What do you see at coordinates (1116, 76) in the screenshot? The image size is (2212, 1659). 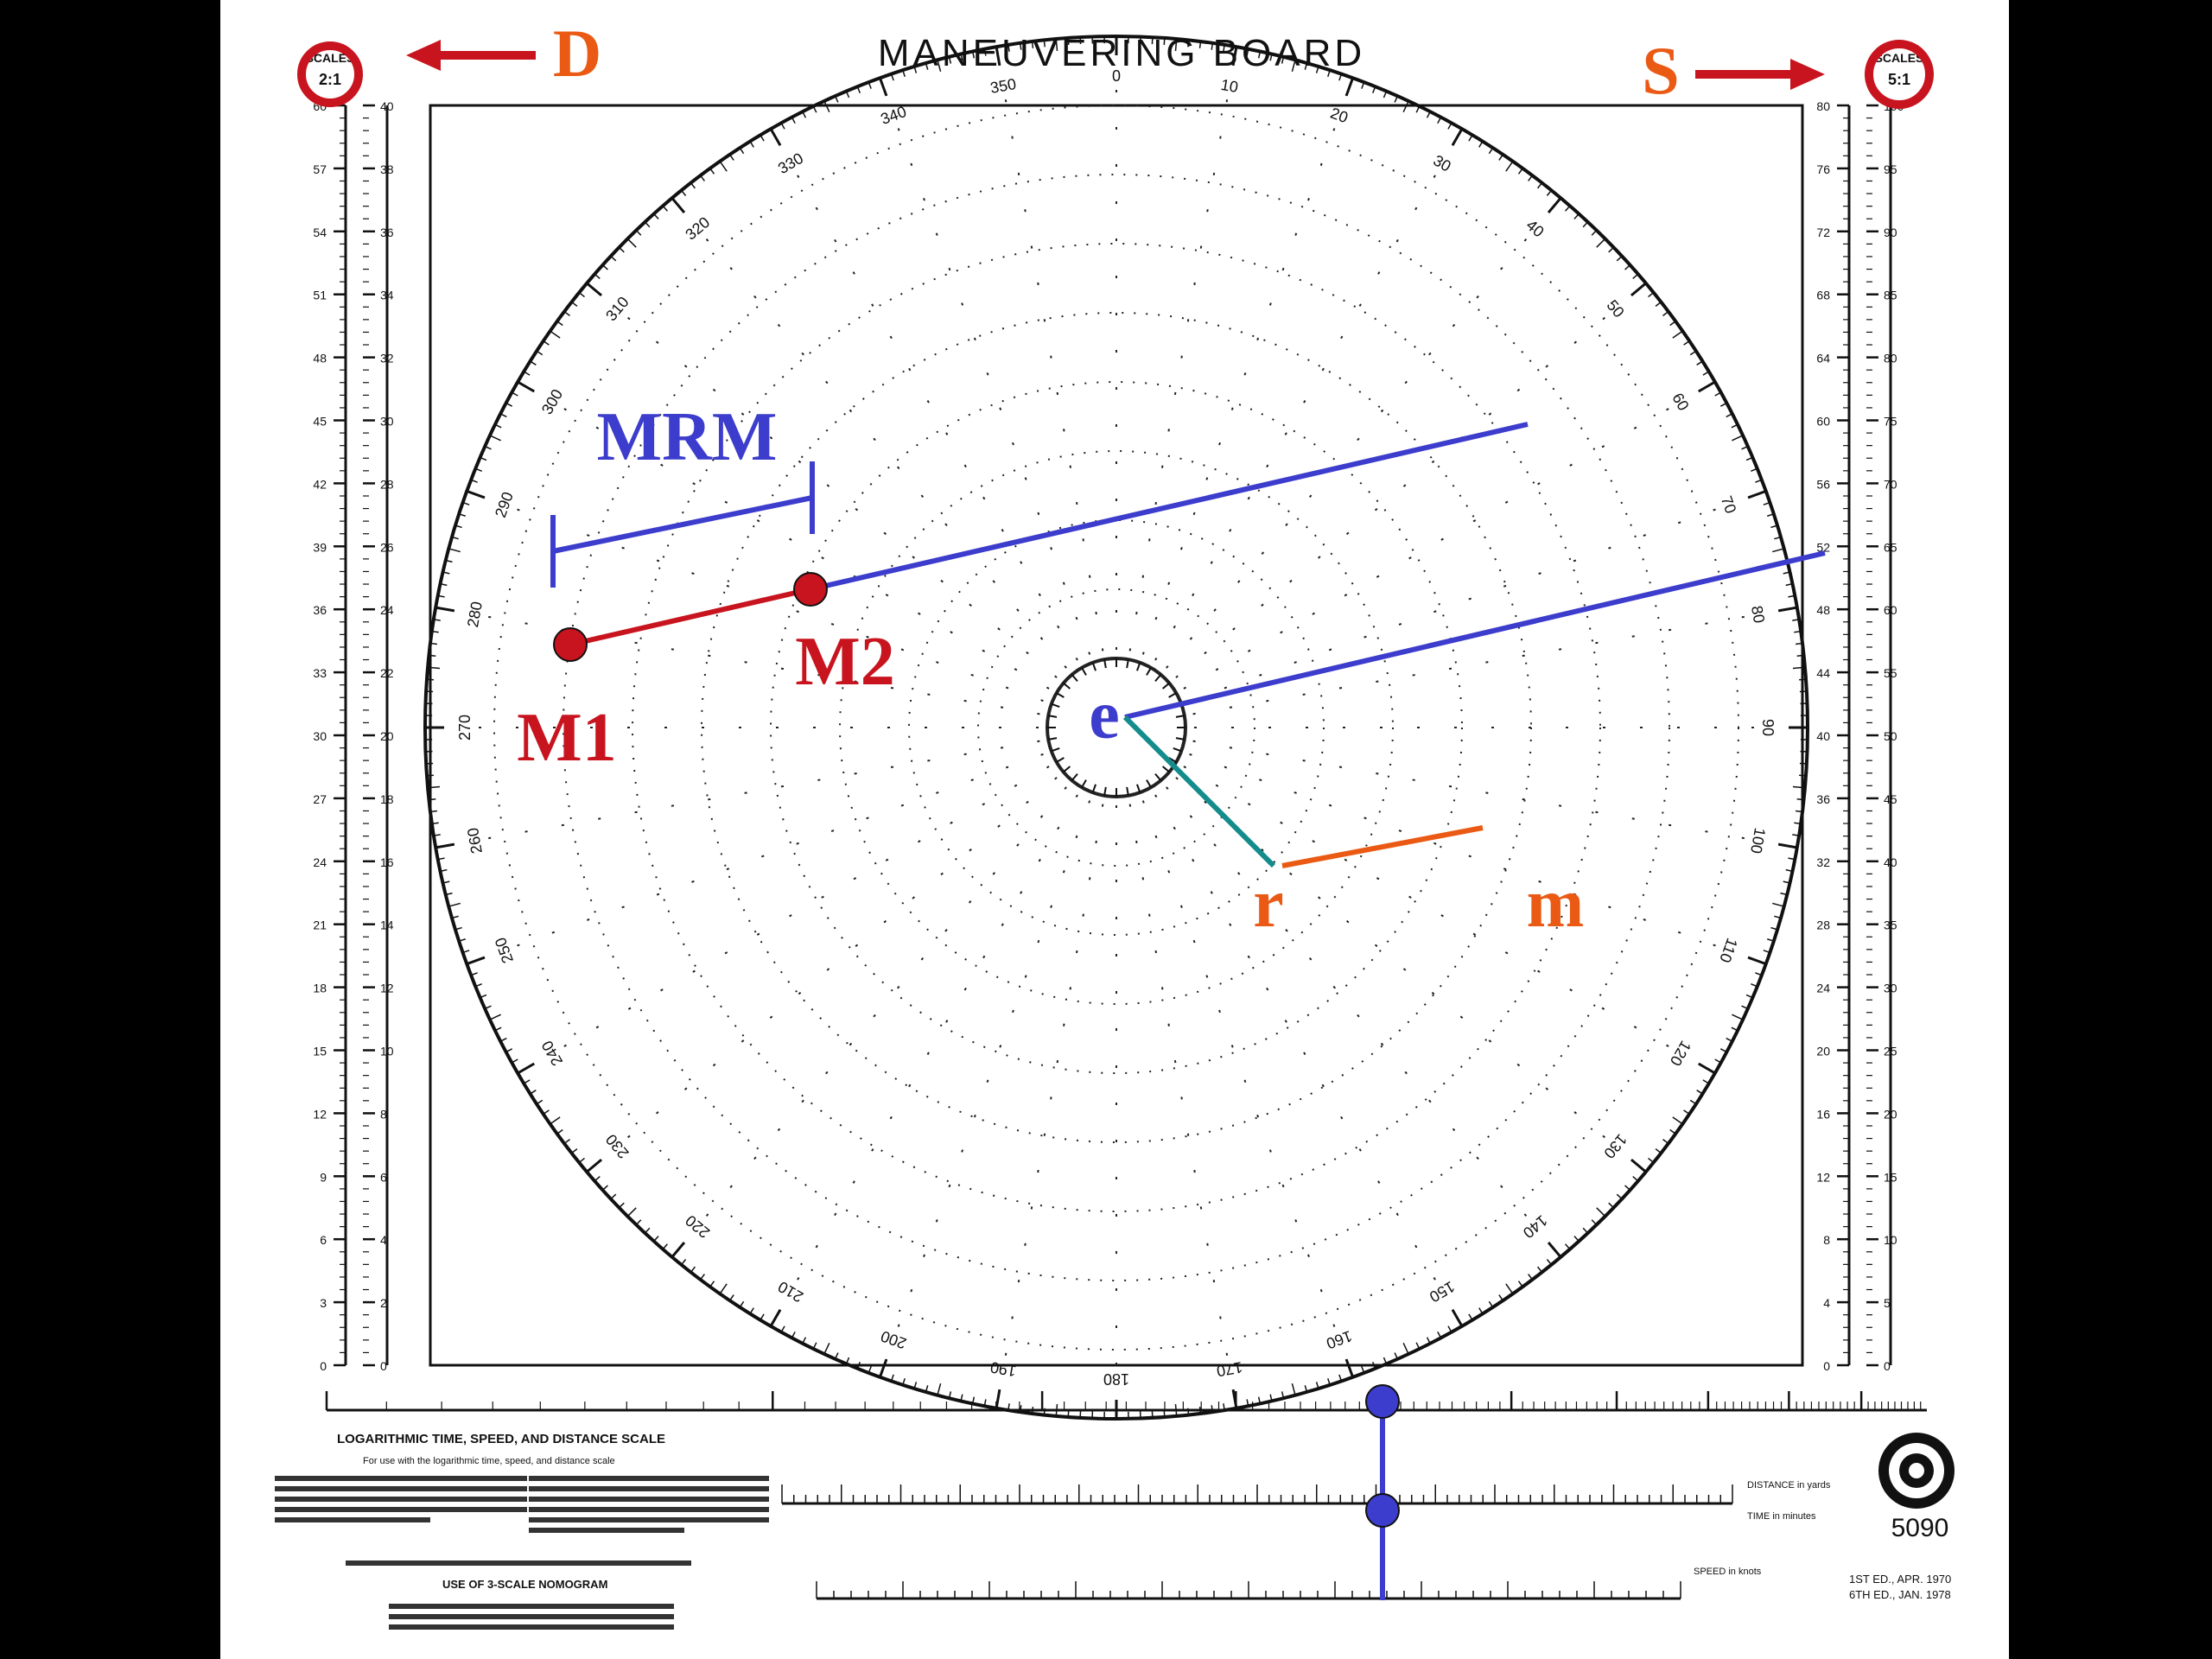 I see `bearing-label: 0` at bounding box center [1116, 76].